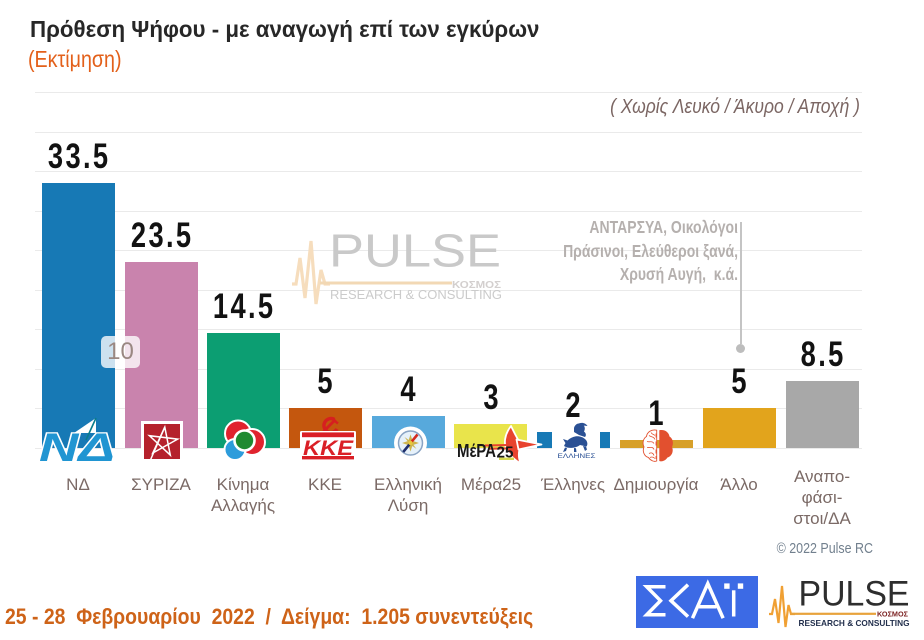 This screenshot has height=640, width=924. Describe the element at coordinates (577, 456) in the screenshot. I see `svg-text: ΕΛΛΗΝΕΣ` at that location.